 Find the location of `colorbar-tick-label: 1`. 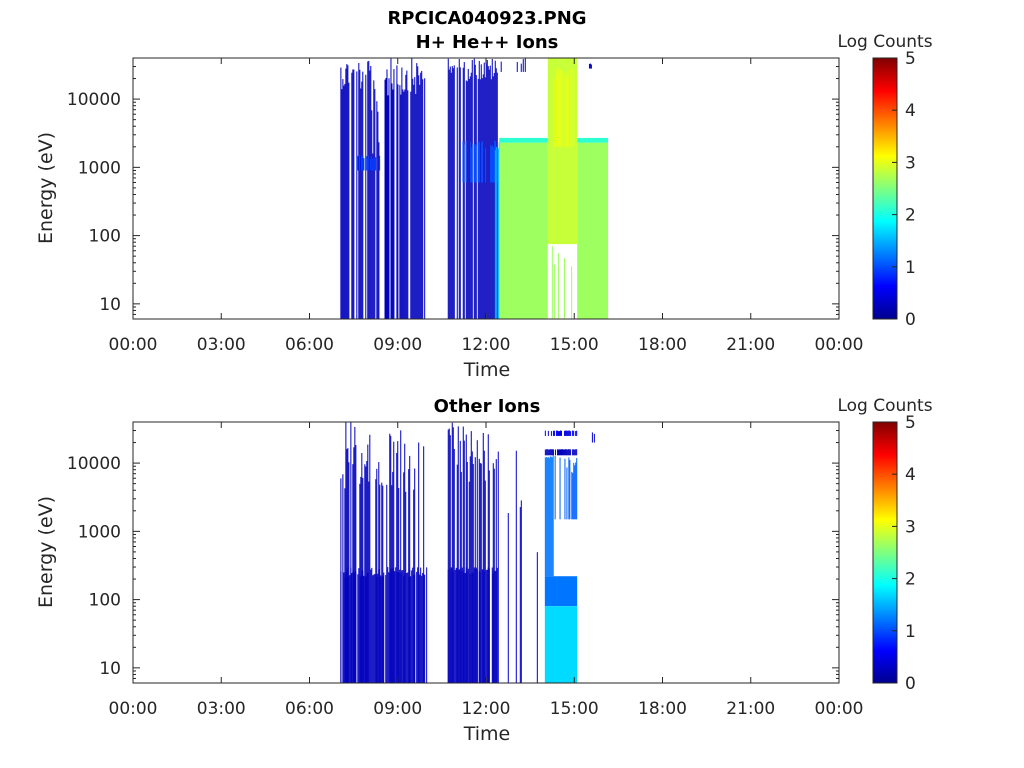

colorbar-tick-label: 1 is located at coordinates (910, 268).